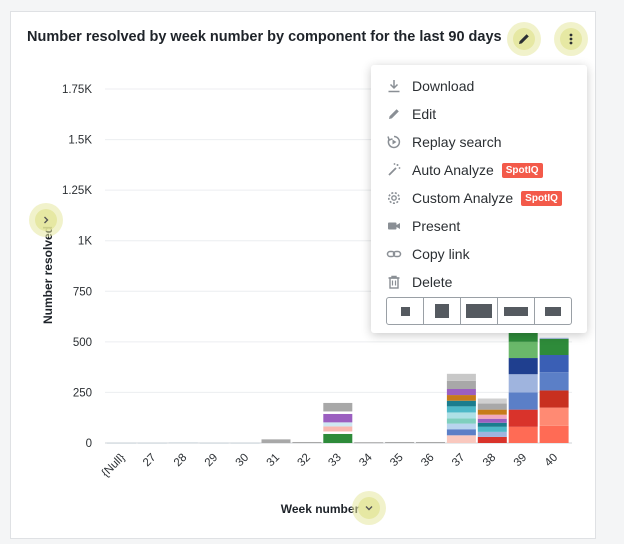 This screenshot has height=544, width=624. Describe the element at coordinates (82, 393) in the screenshot. I see `y-tick-label: 250` at that location.